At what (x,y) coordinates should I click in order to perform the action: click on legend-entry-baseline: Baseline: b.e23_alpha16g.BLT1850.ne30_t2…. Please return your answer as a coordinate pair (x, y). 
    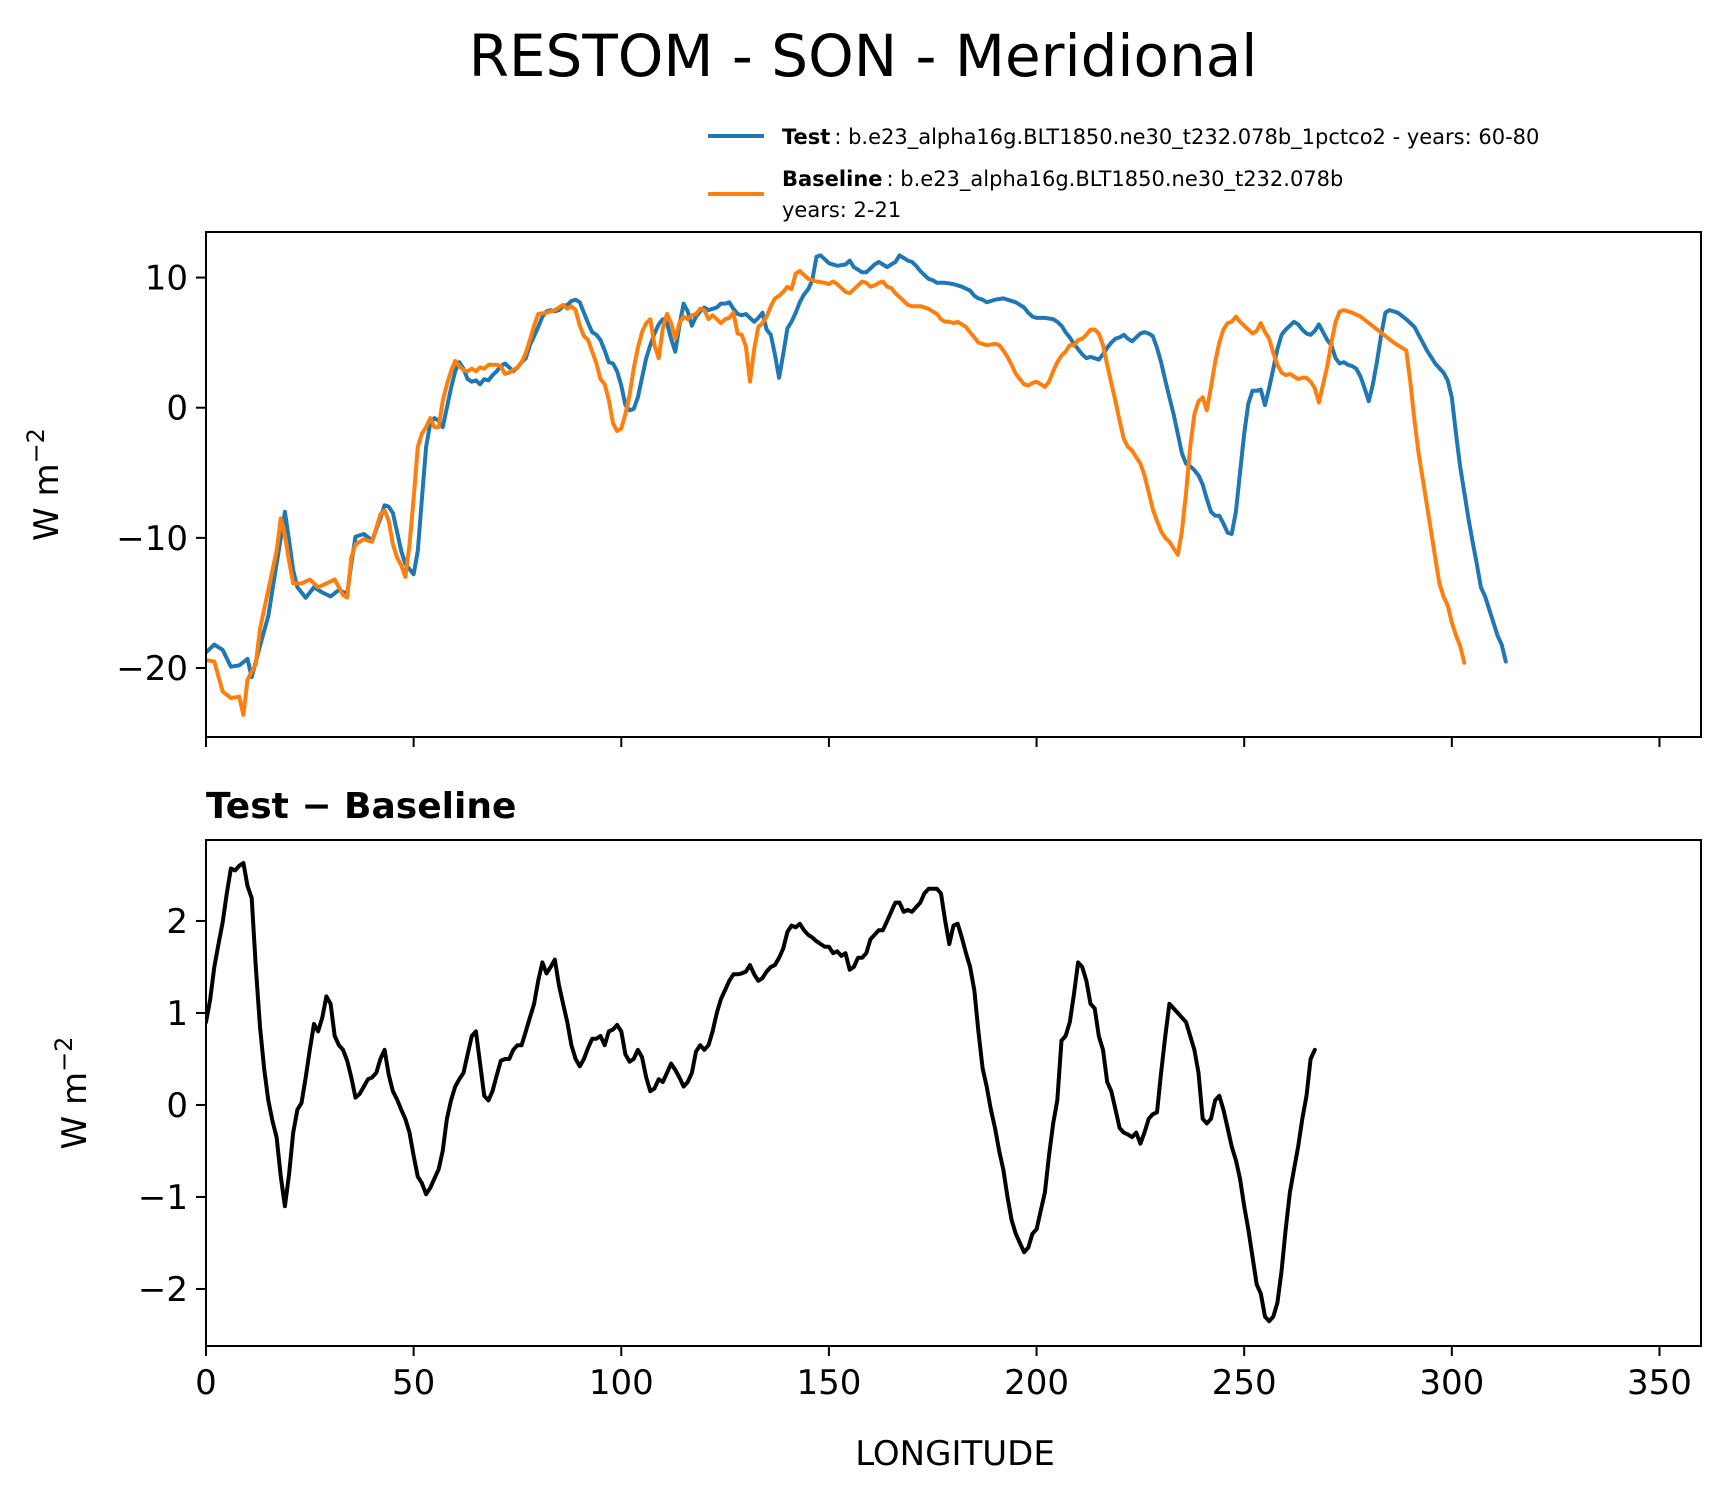
    Looking at the image, I should click on (1062, 179).